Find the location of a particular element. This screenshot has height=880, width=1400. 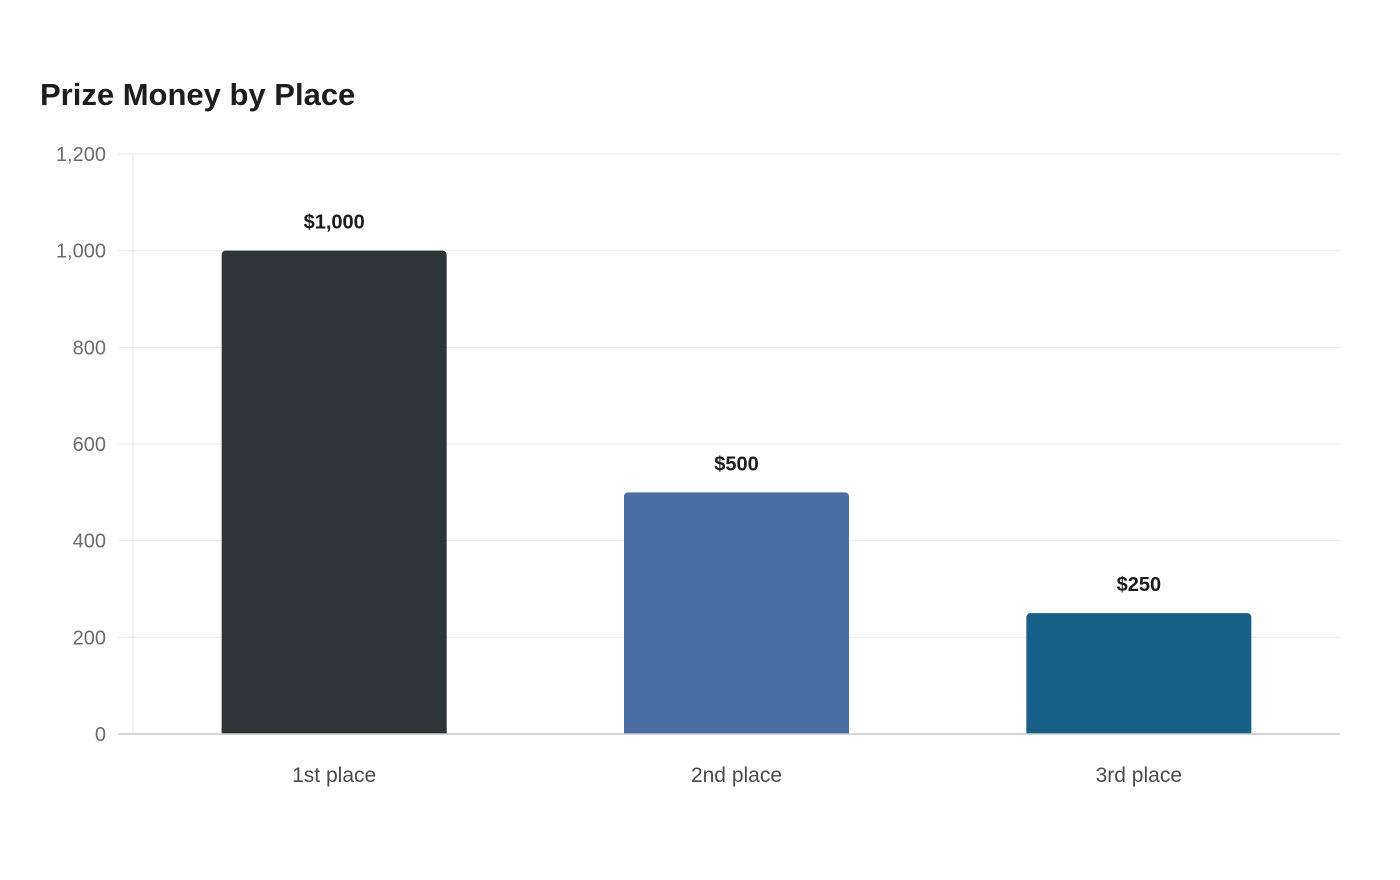

x-tick-label: 1st place is located at coordinates (334, 775).